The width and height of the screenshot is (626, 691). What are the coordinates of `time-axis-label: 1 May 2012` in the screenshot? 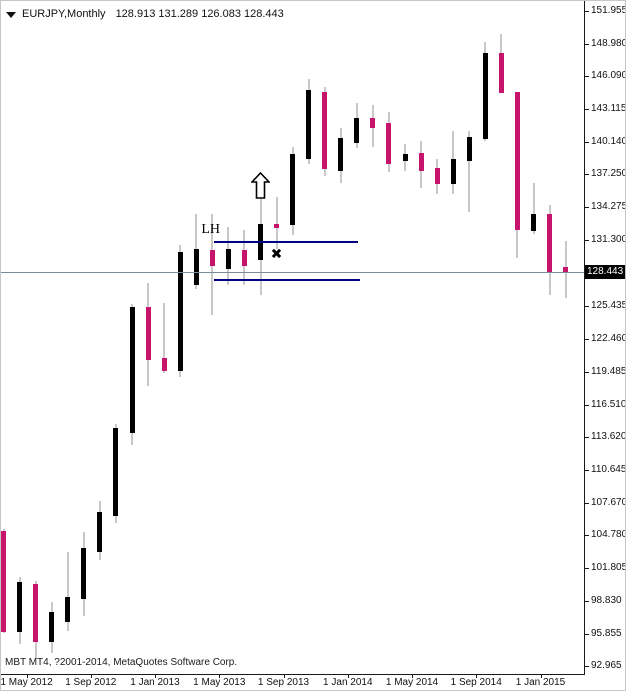 It's located at (26, 682).